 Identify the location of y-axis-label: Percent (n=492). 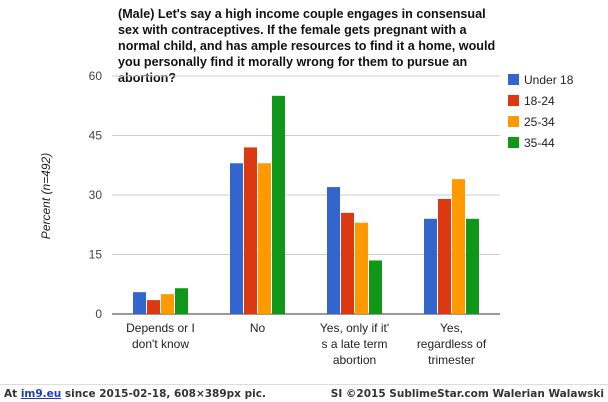
(46, 196).